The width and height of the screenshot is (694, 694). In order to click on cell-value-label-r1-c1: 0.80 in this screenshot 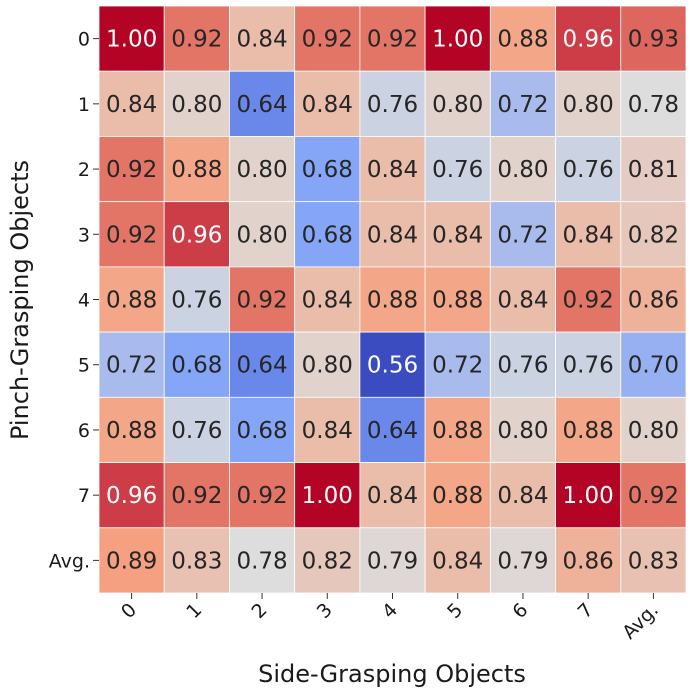, I will do `click(196, 105)`.